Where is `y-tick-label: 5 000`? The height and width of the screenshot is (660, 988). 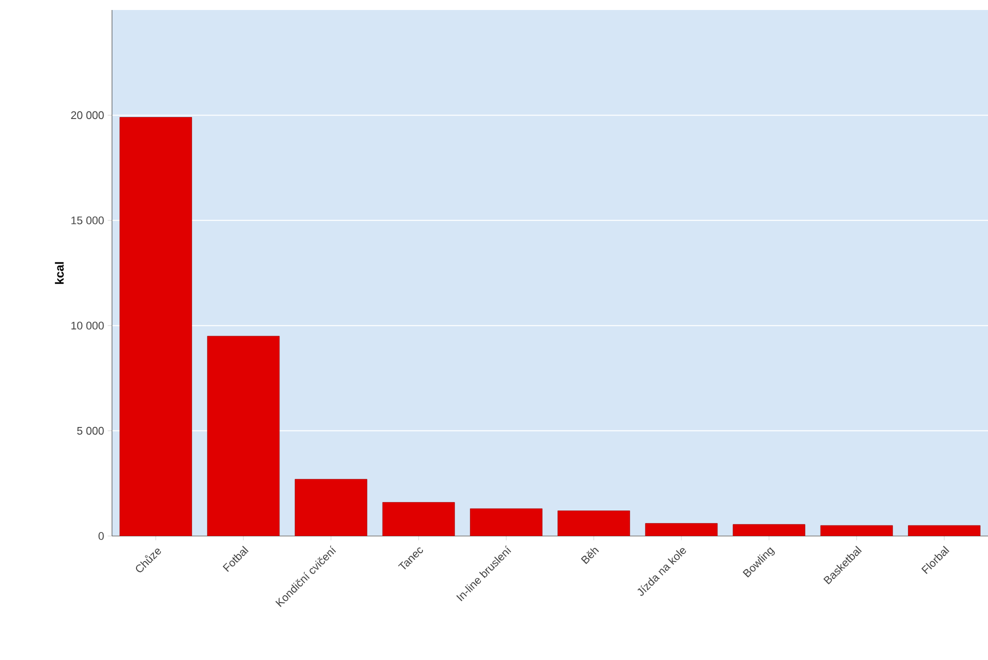 y-tick-label: 5 000 is located at coordinates (90, 430).